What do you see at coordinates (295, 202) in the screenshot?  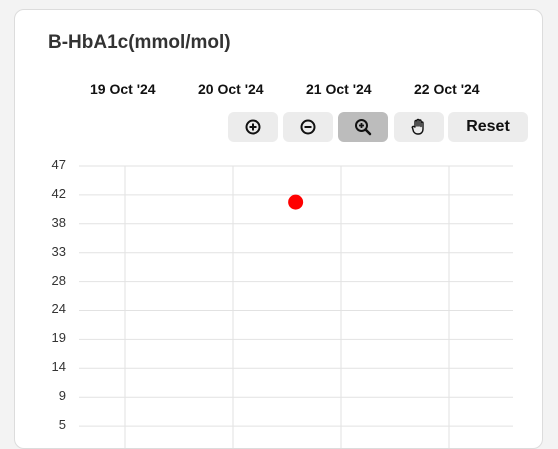 I see `data-point` at bounding box center [295, 202].